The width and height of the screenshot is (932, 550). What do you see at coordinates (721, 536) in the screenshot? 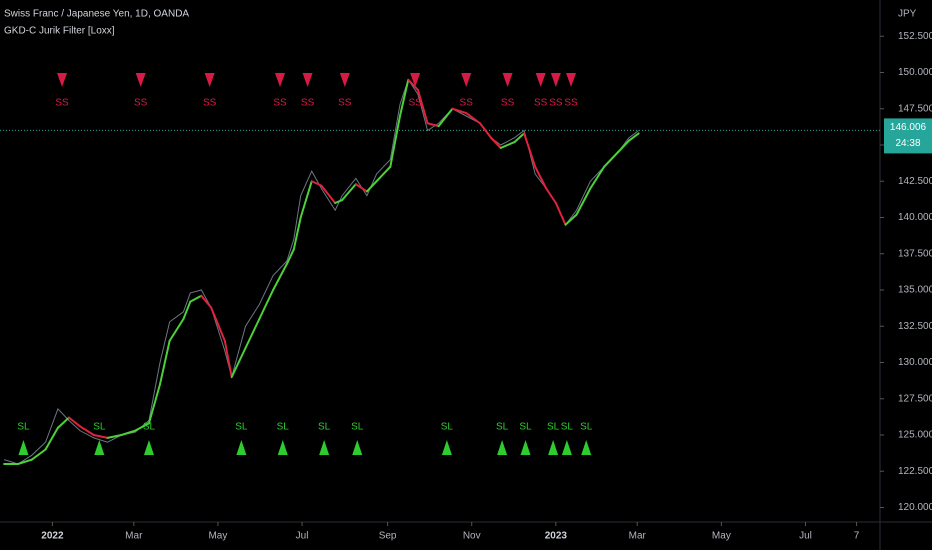
I see `x-tick-label: May` at bounding box center [721, 536].